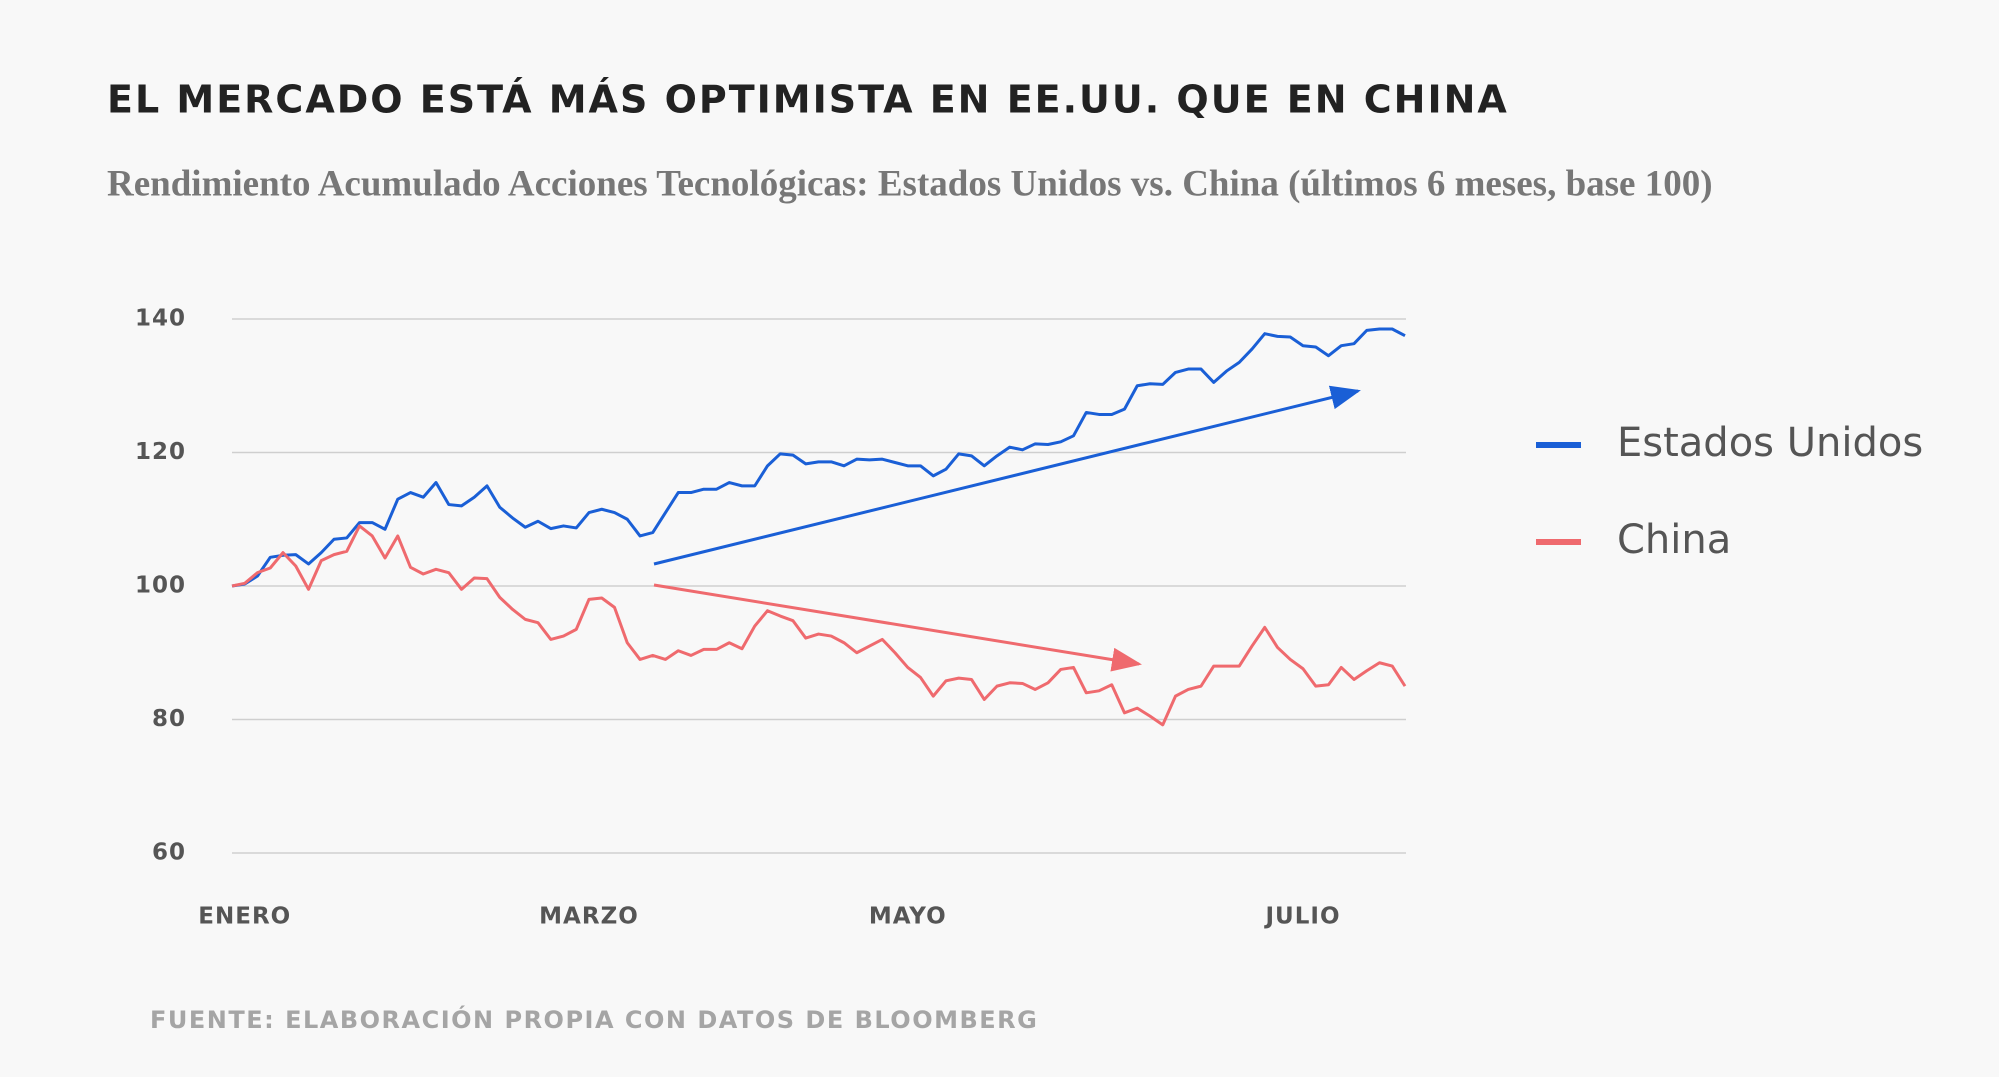  What do you see at coordinates (244, 917) in the screenshot?
I see `x-tick-label: ENERO` at bounding box center [244, 917].